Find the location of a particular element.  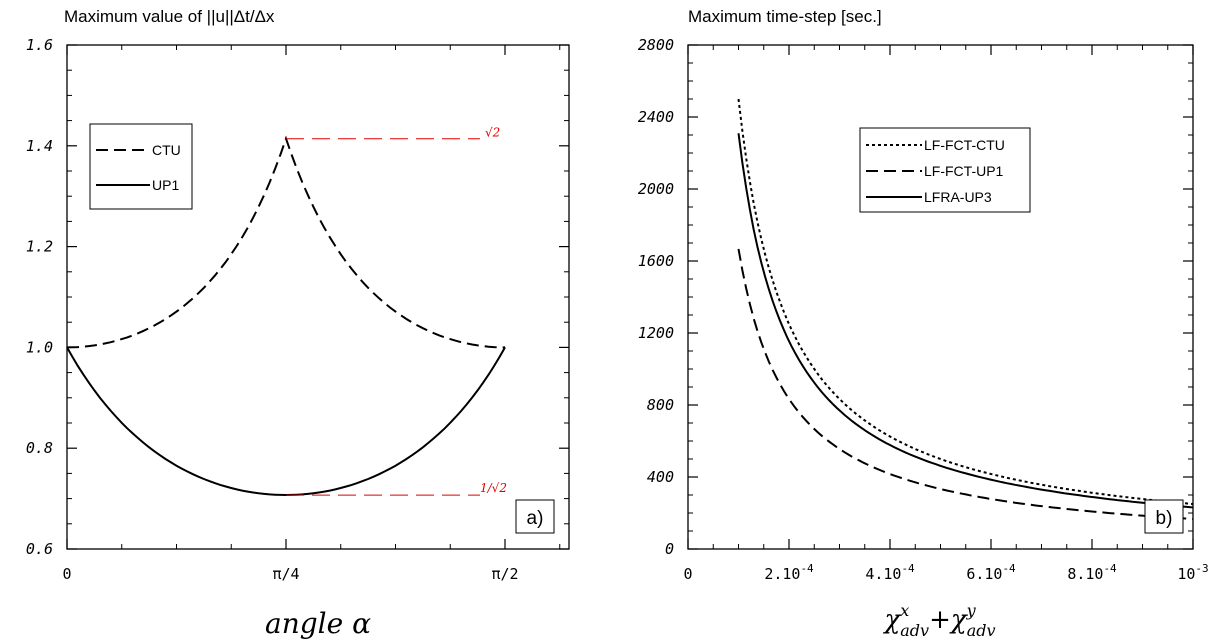

chart-a-xtick-label: π/2 is located at coordinates (504, 574).